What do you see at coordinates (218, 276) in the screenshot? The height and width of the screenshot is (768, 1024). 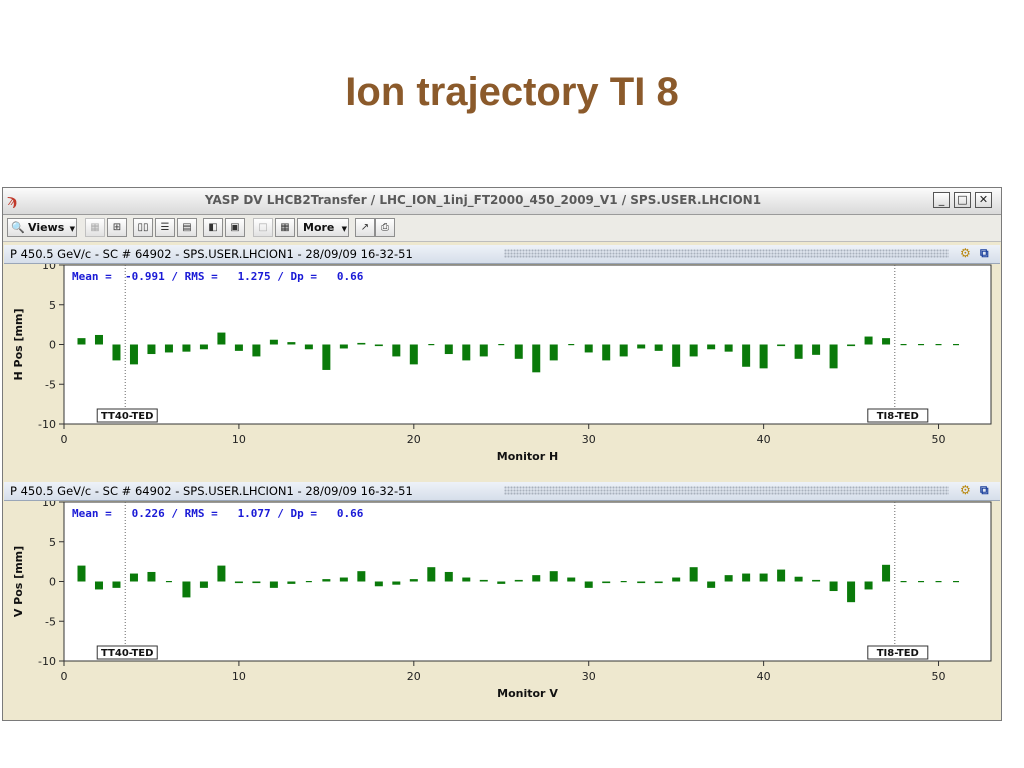 I see `stats-text: Mean = -0.991 / RMS = 1.275 / Dp = 0.66` at bounding box center [218, 276].